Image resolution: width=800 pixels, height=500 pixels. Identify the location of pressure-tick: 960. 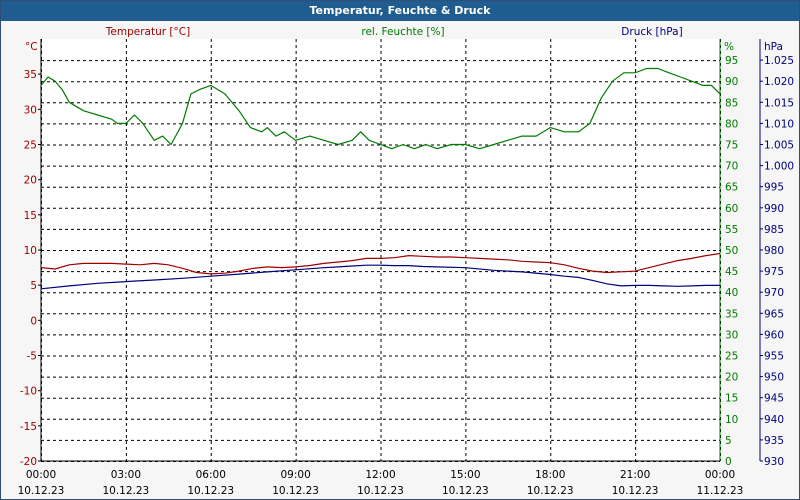
(774, 335).